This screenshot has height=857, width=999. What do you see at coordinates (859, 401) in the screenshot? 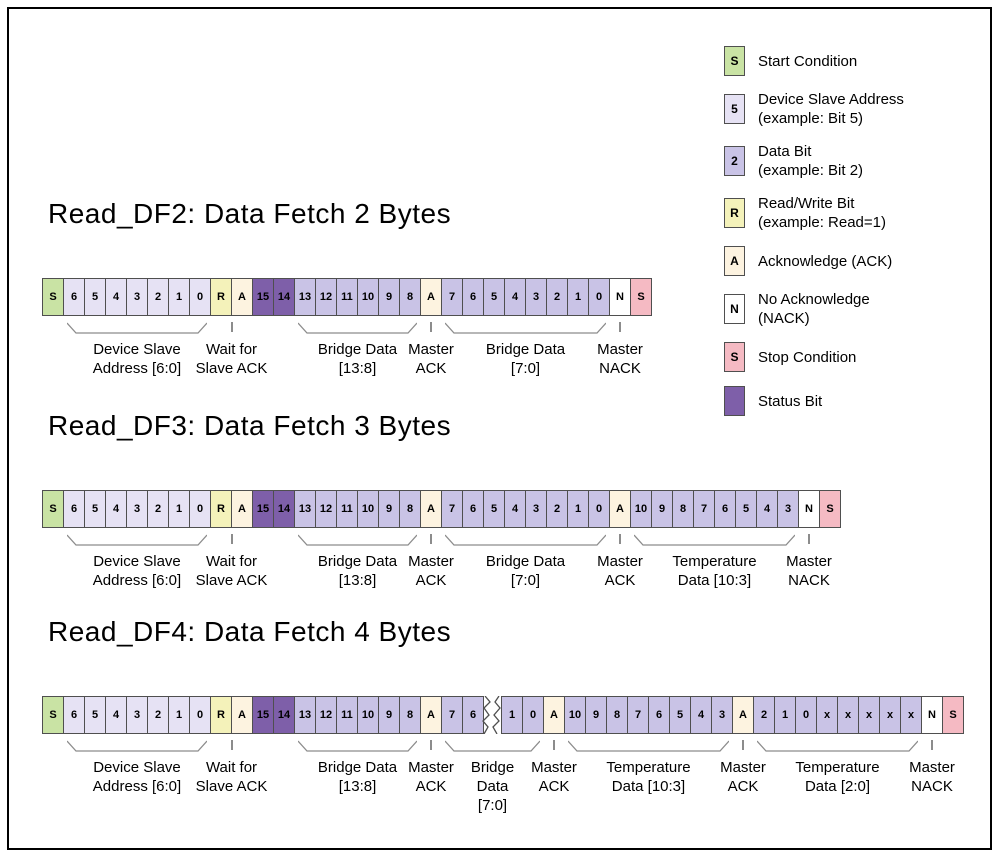
I see `legend-item-status: Status Bit` at bounding box center [859, 401].